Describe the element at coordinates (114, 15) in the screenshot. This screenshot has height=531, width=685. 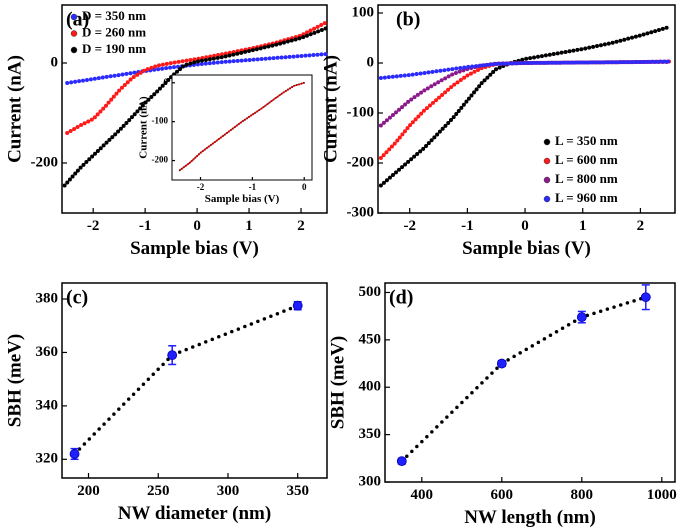
I see `legend-label: D = 350 nm` at that location.